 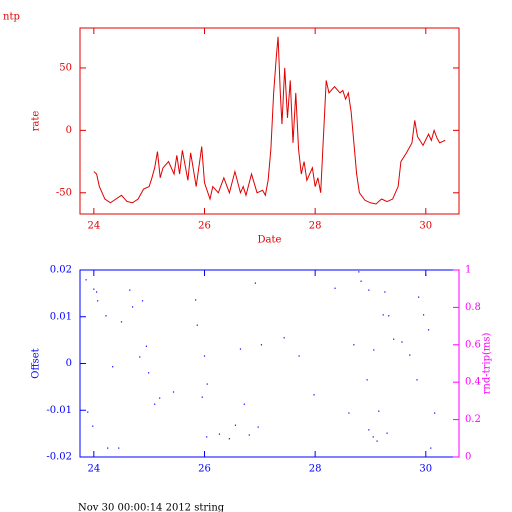 I want to click on y2-tick-label: 0.4, so click(x=473, y=382).